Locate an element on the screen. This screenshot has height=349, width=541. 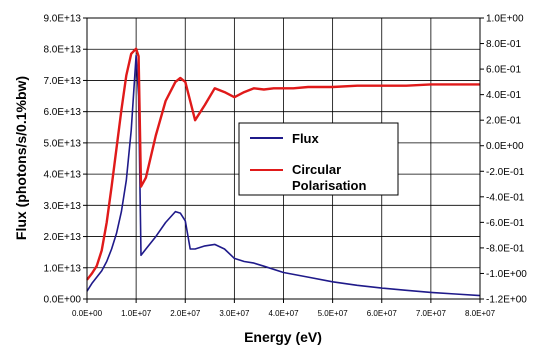
x-axis-title: Energy (eV) is located at coordinates (283, 337).